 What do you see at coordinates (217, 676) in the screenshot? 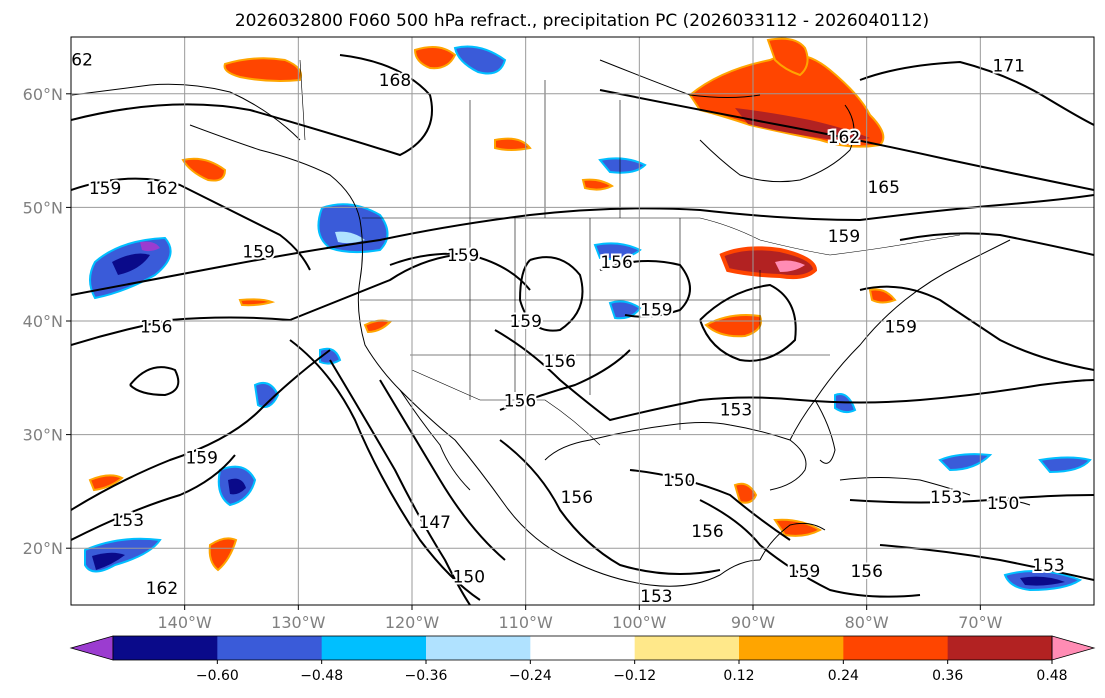
I see `colorbar-label: −0.60` at bounding box center [217, 676].